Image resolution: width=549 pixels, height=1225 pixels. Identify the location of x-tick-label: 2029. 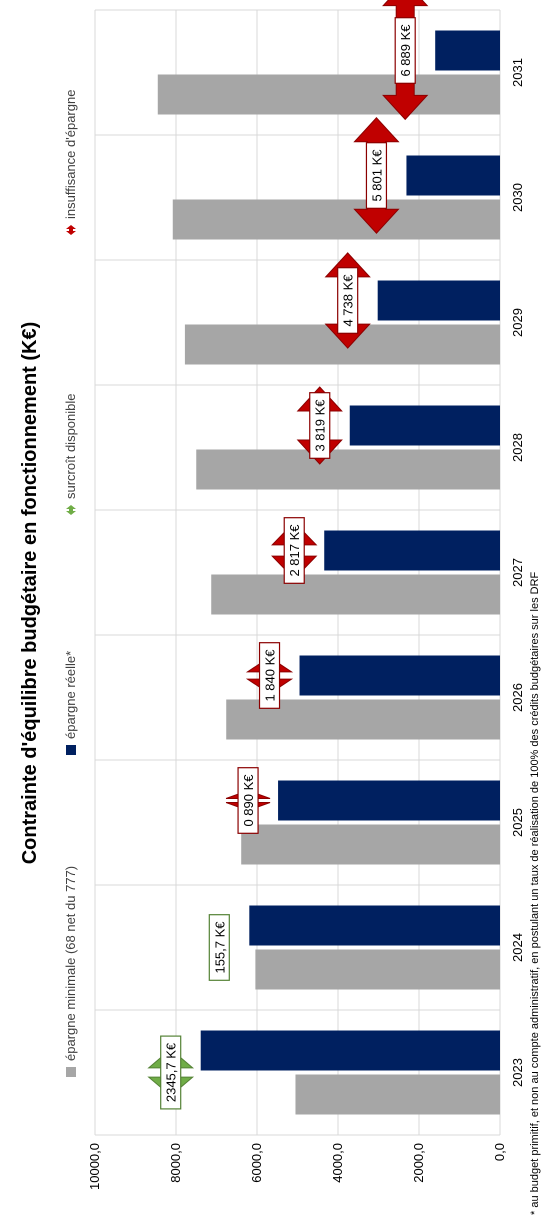
(517, 322).